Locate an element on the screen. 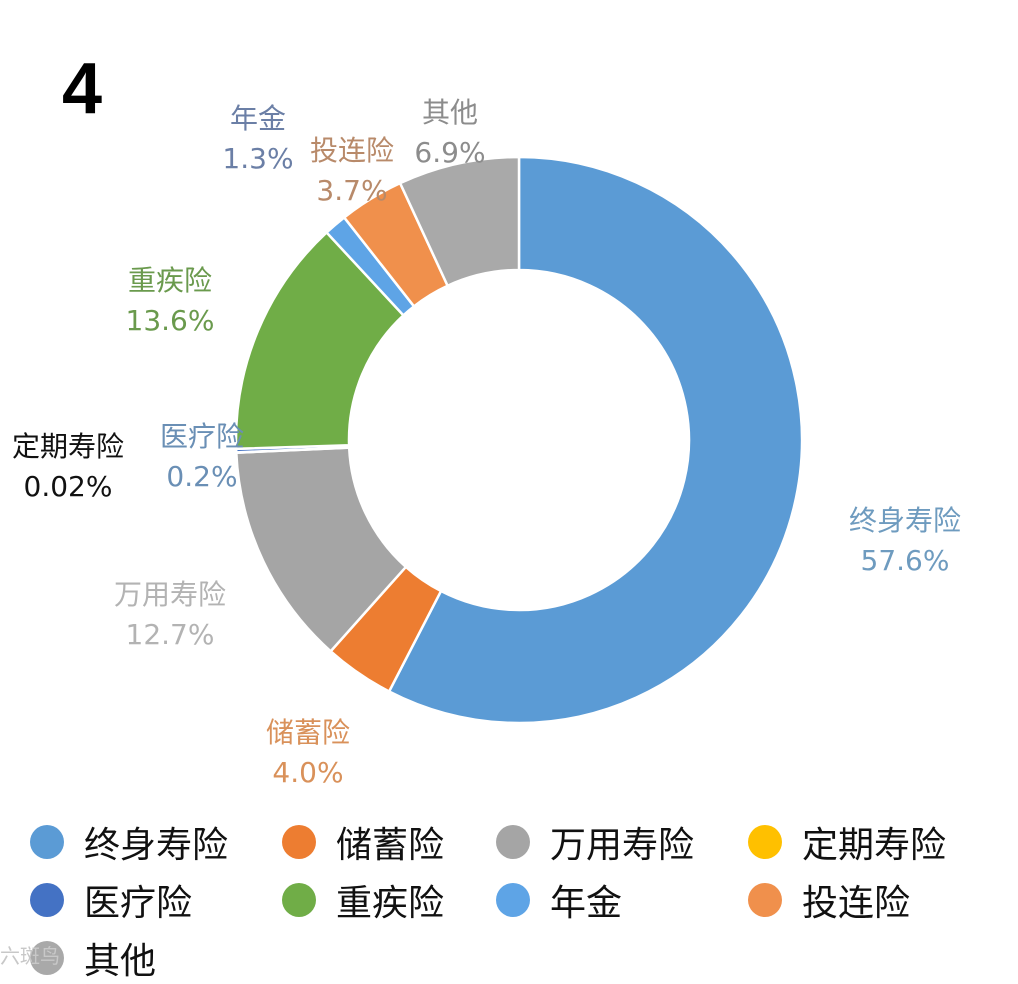 The height and width of the screenshot is (984, 1018). legend-item: 其他 is located at coordinates (93, 958).